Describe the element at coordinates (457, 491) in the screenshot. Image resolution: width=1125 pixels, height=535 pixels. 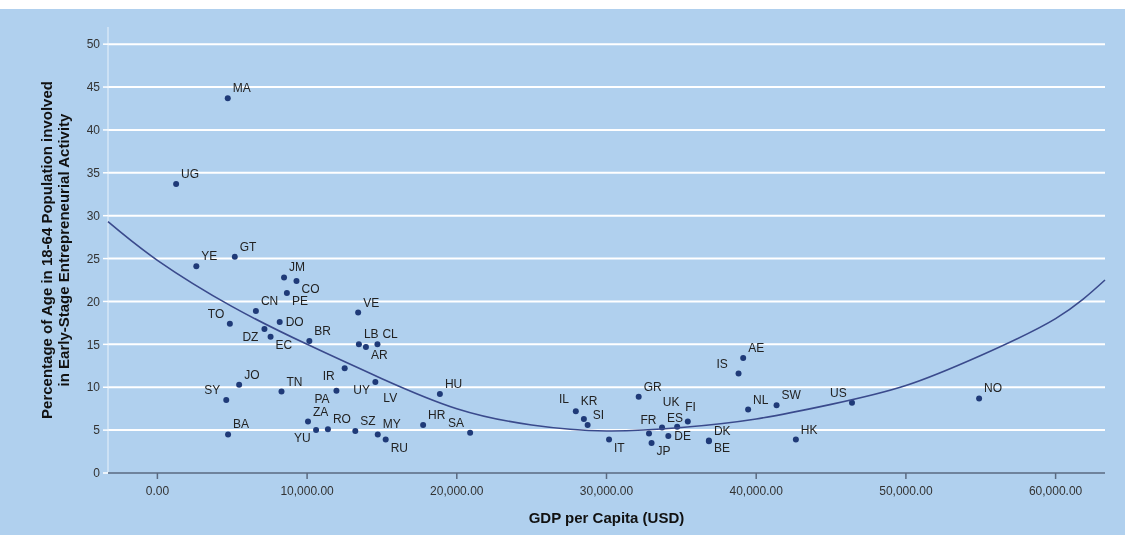
I see `x-tick-label: 20,000.00` at that location.